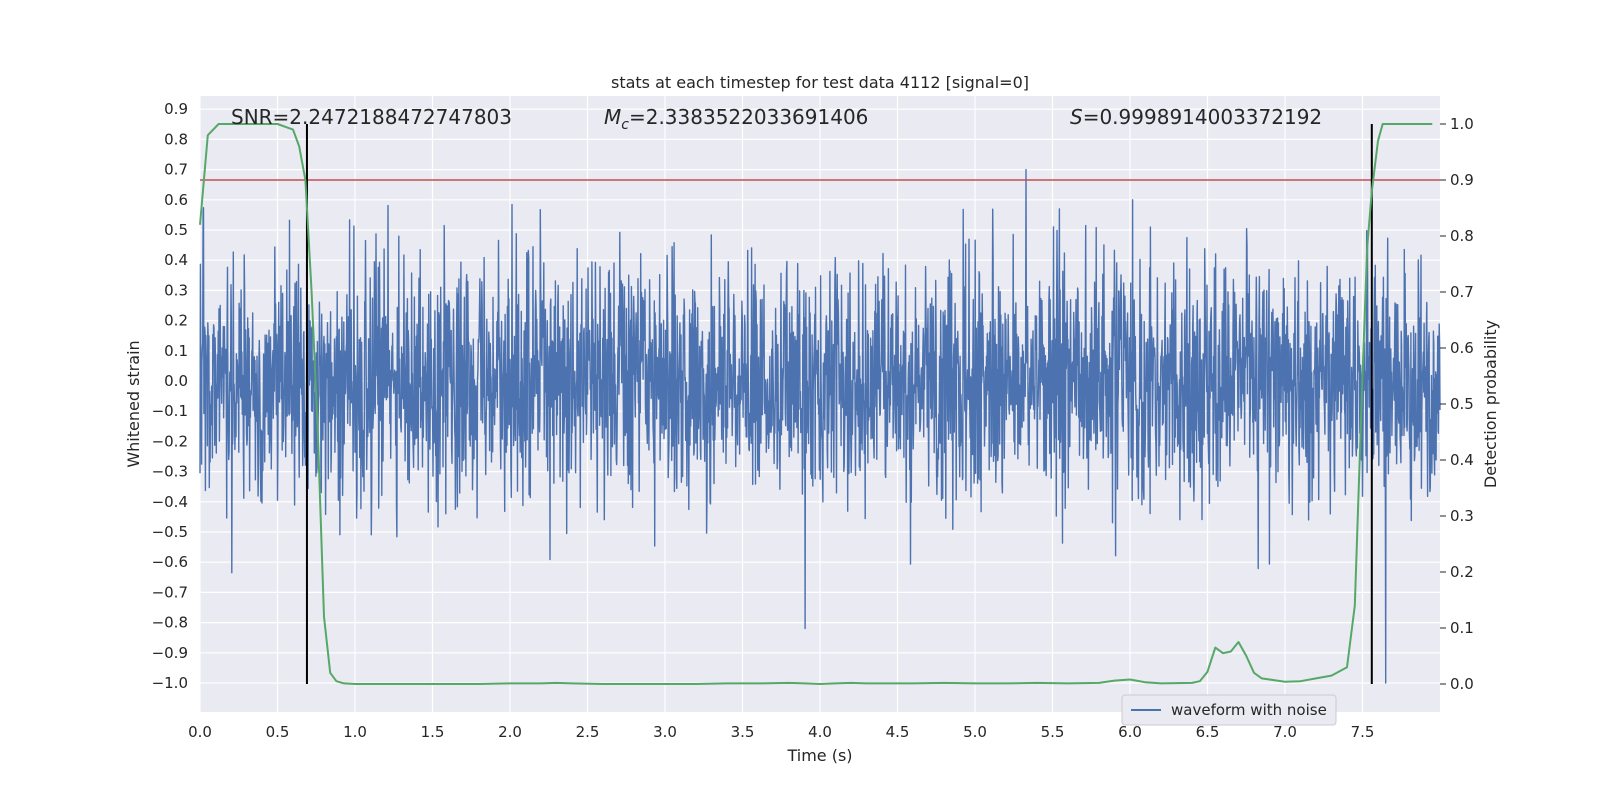 Image resolution: width=1600 pixels, height=800 pixels. Describe the element at coordinates (176, 230) in the screenshot. I see `y-tick-label: 0.5` at that location.